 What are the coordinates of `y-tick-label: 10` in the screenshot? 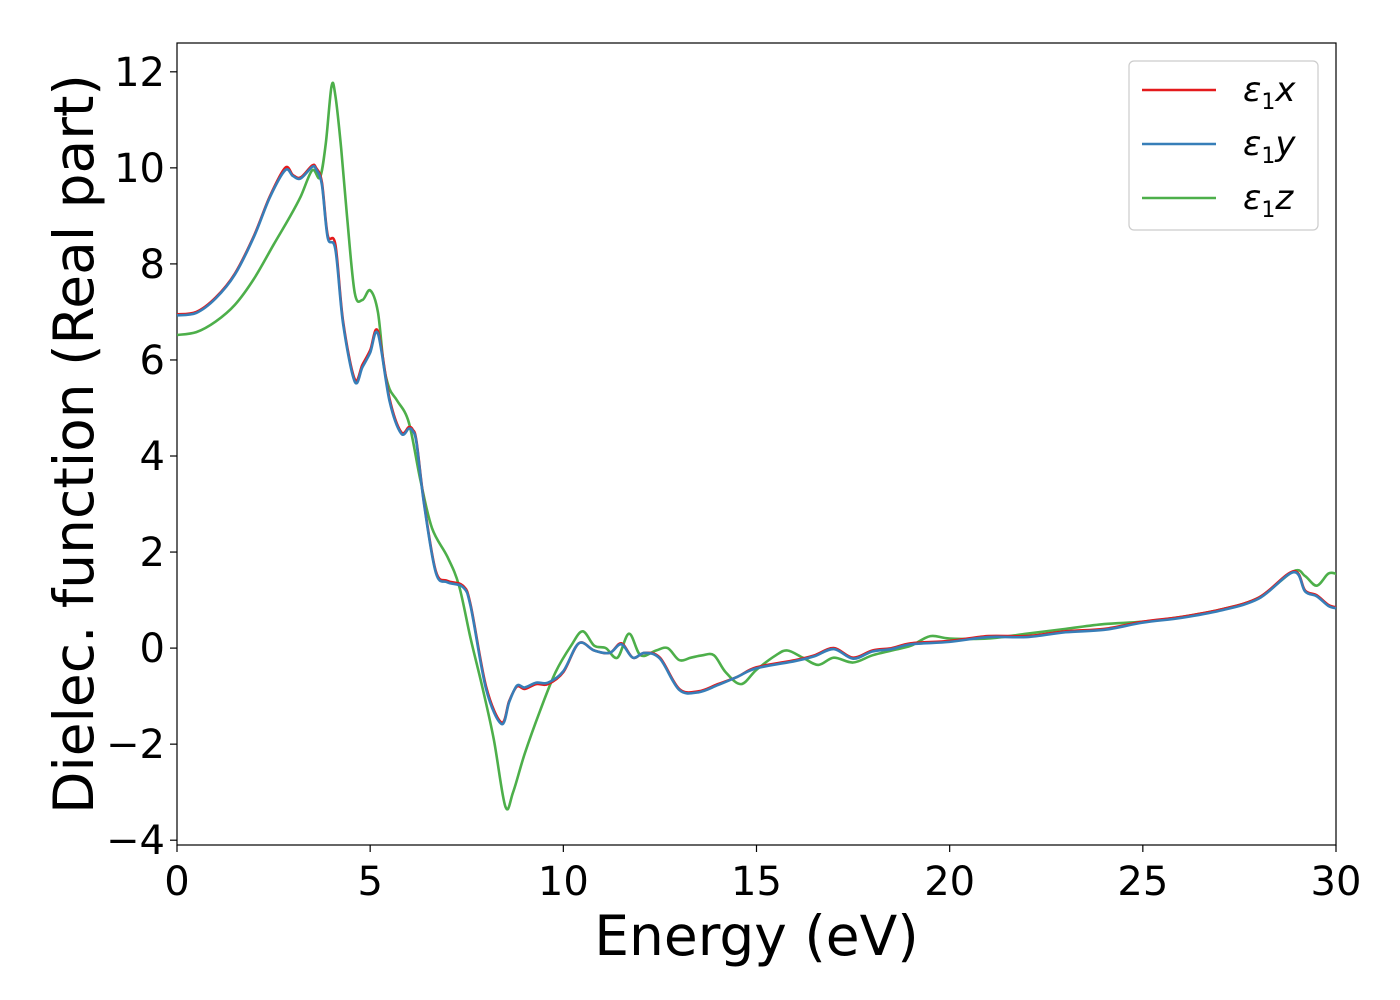 It's located at (139, 169).